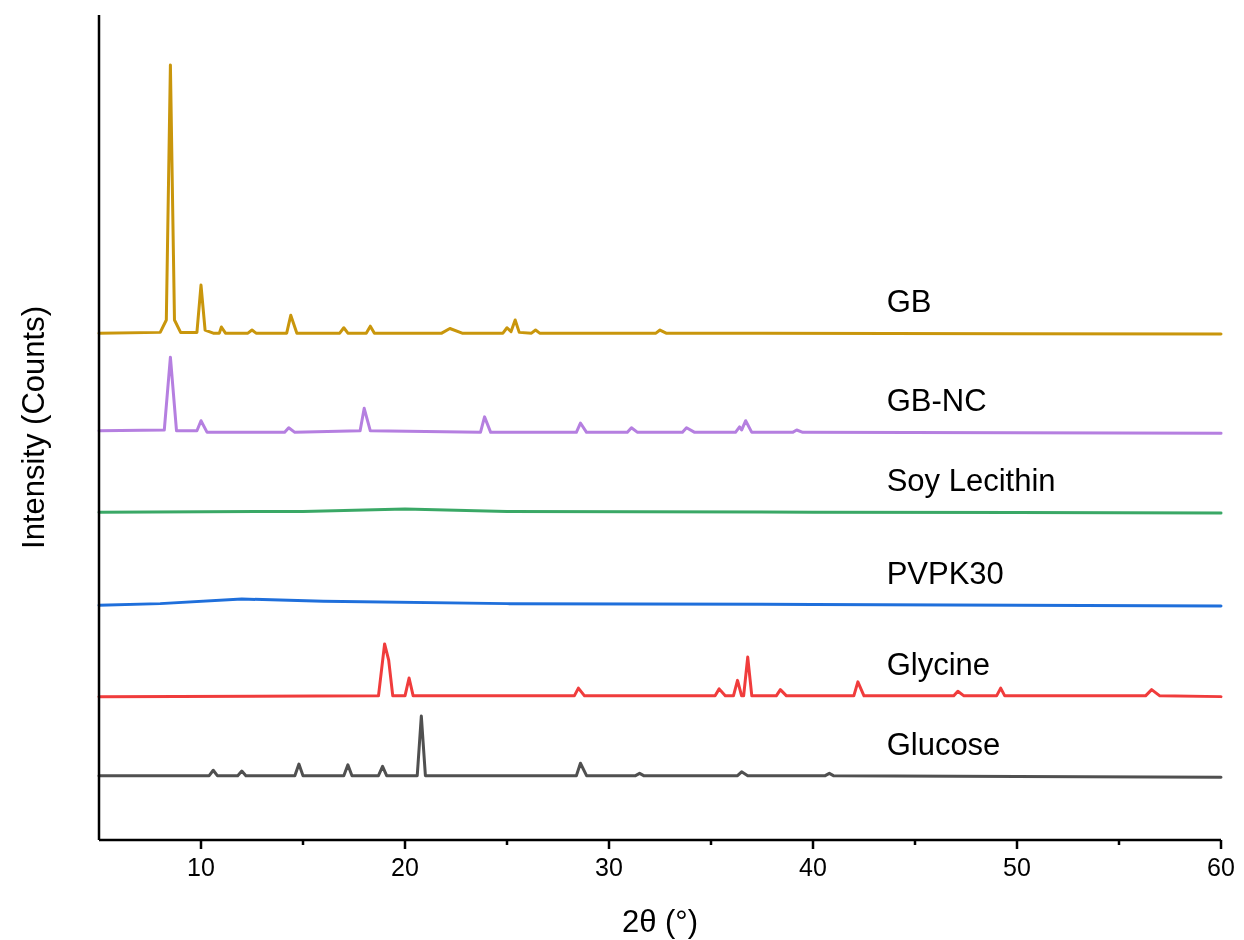 The width and height of the screenshot is (1244, 940). I want to click on x-tick-label: 30, so click(609, 867).